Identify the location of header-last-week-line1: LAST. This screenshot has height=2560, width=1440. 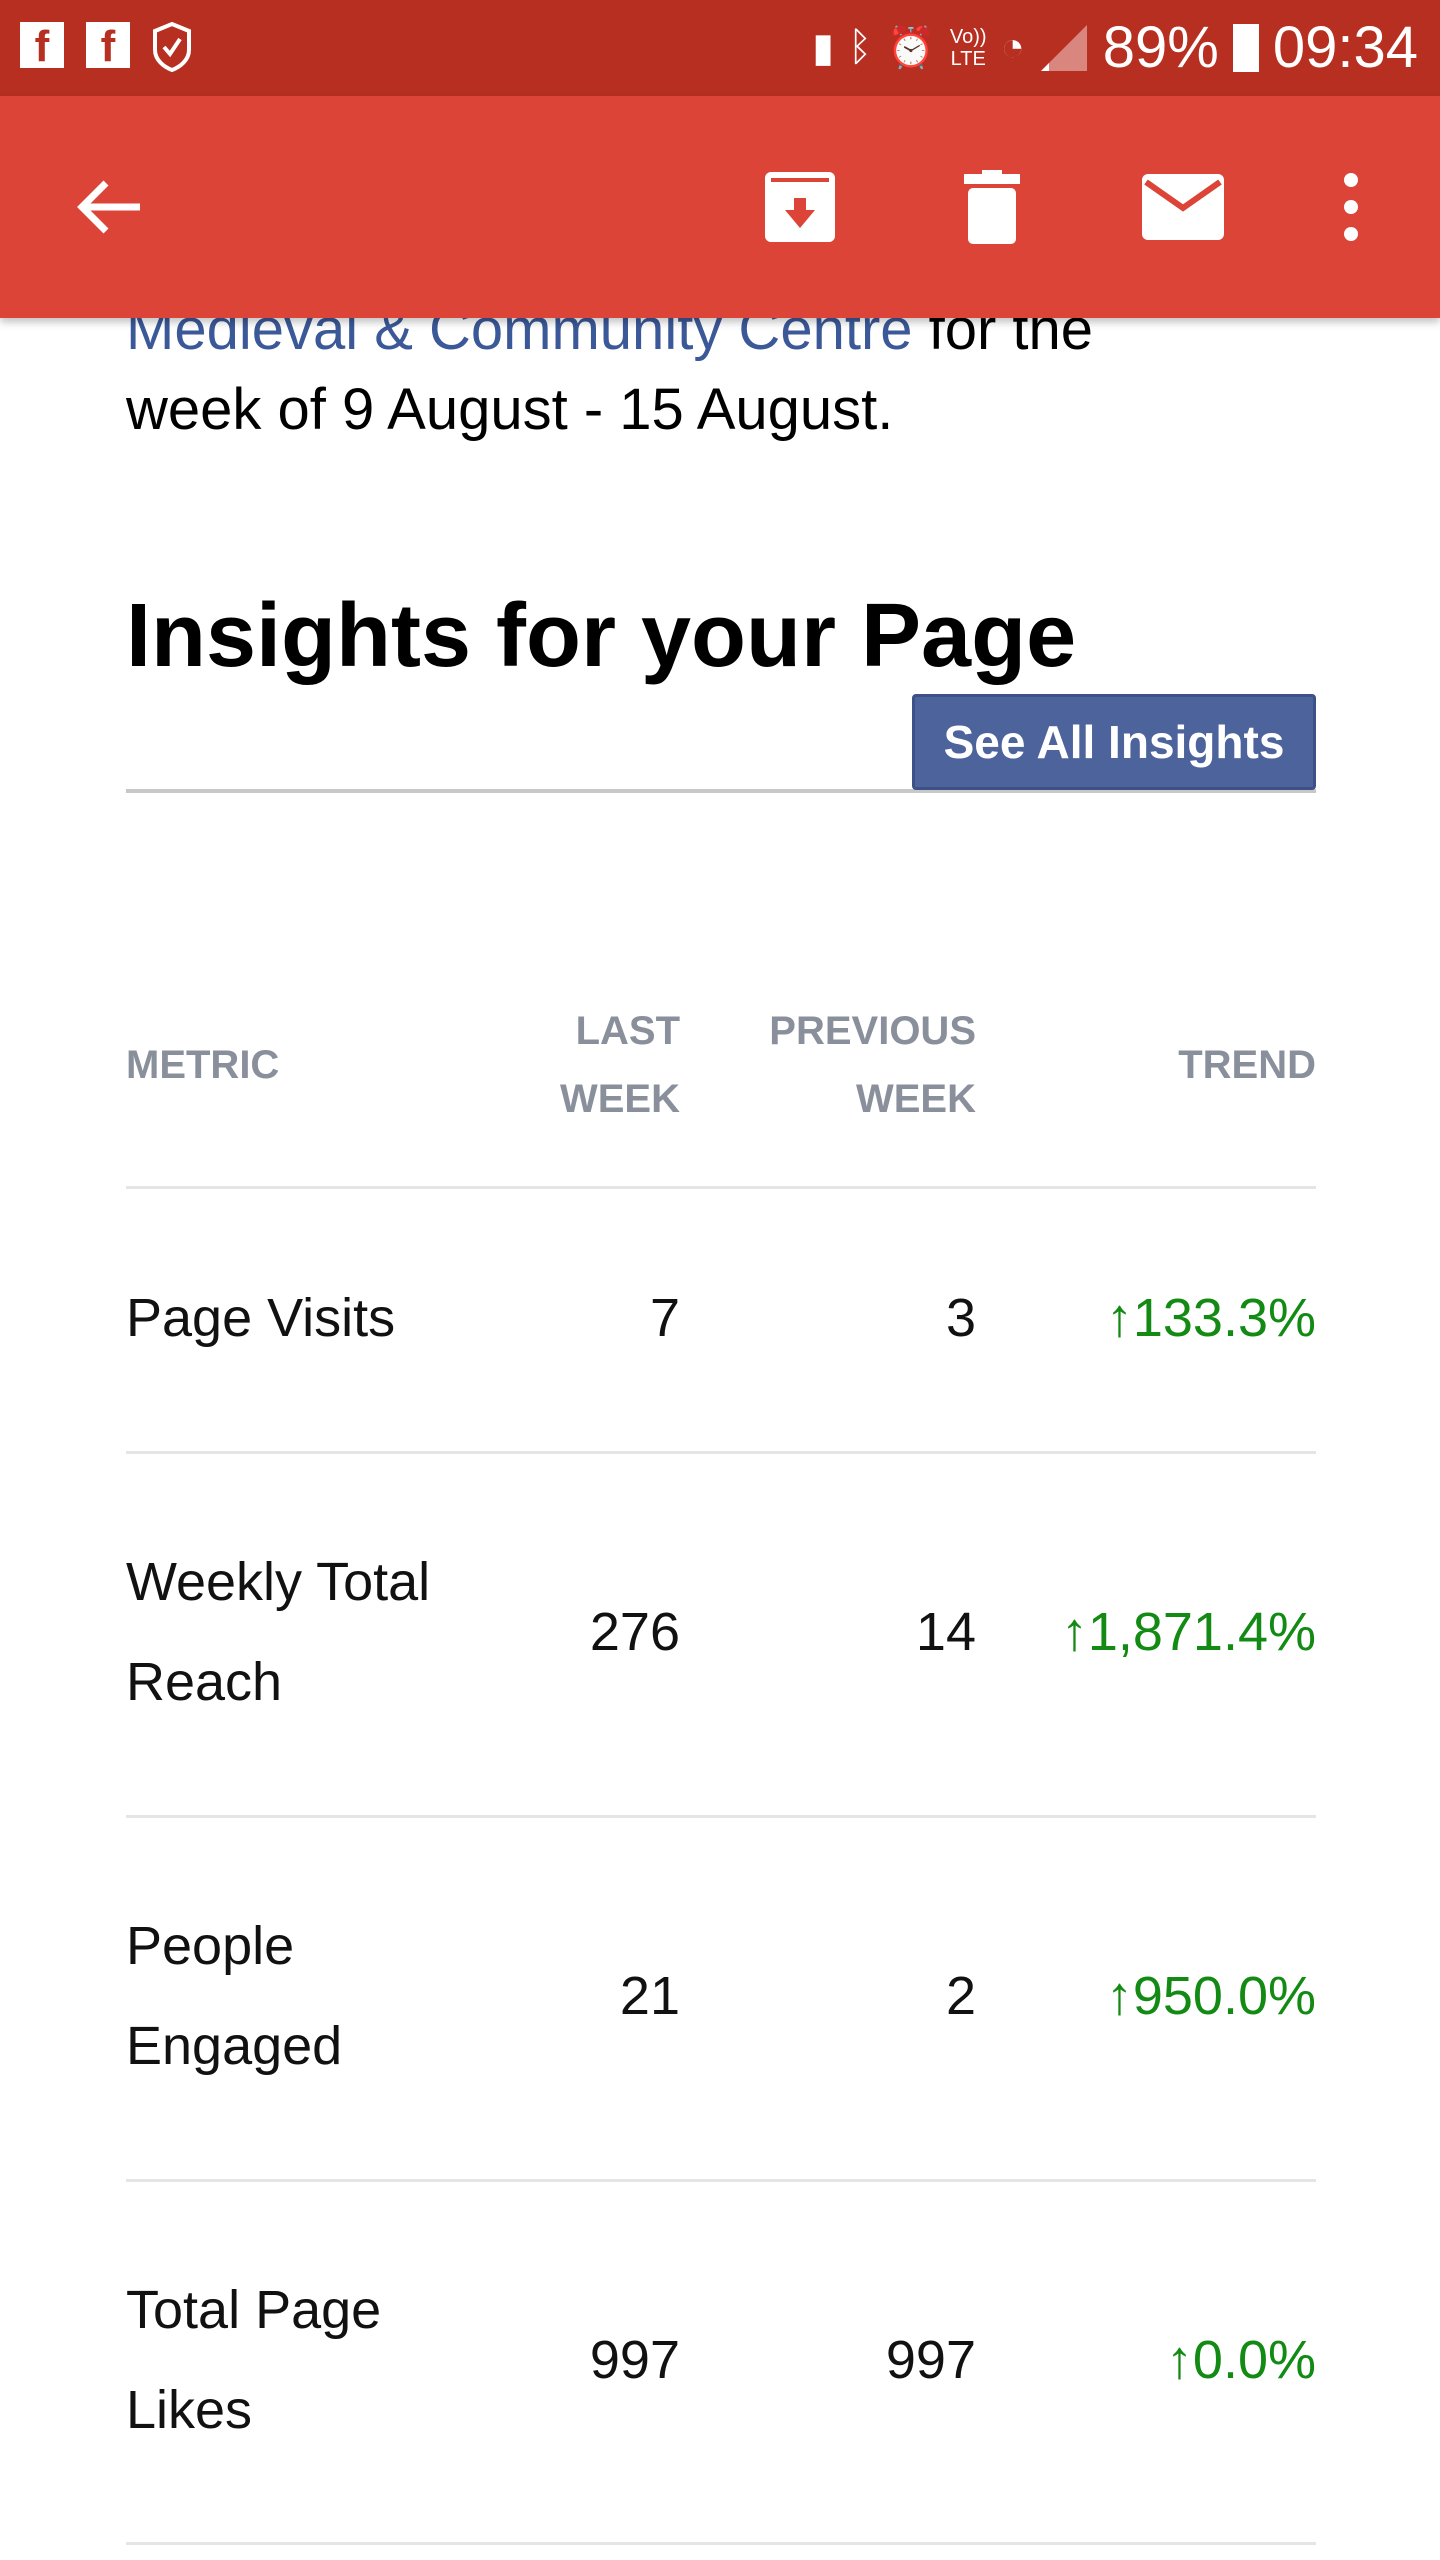
(627, 1031).